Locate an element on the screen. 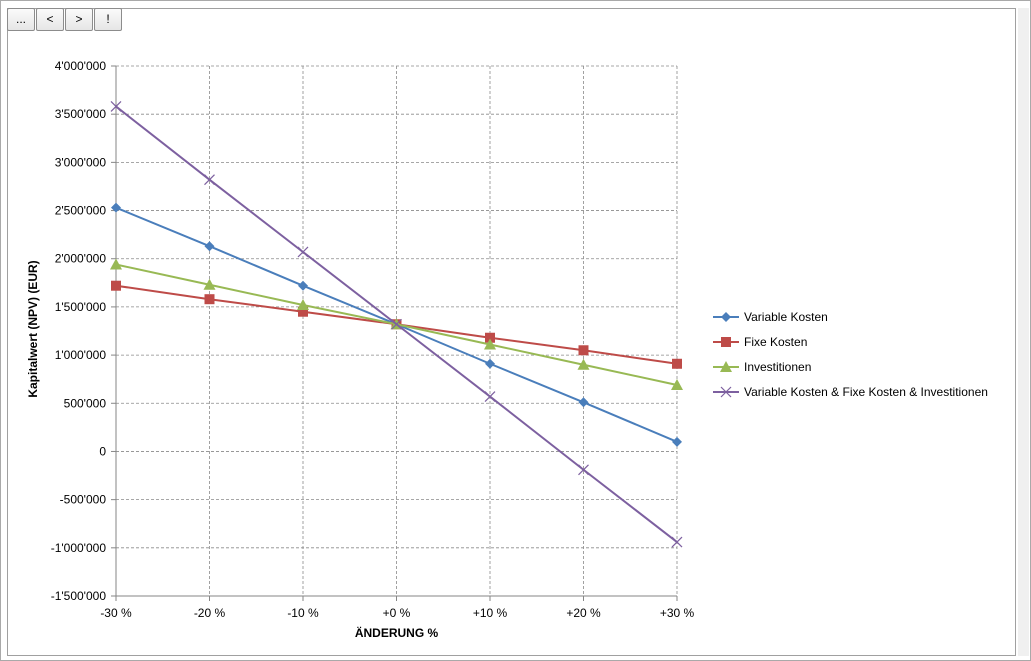  x-tick-label: +20 % is located at coordinates (583, 613).